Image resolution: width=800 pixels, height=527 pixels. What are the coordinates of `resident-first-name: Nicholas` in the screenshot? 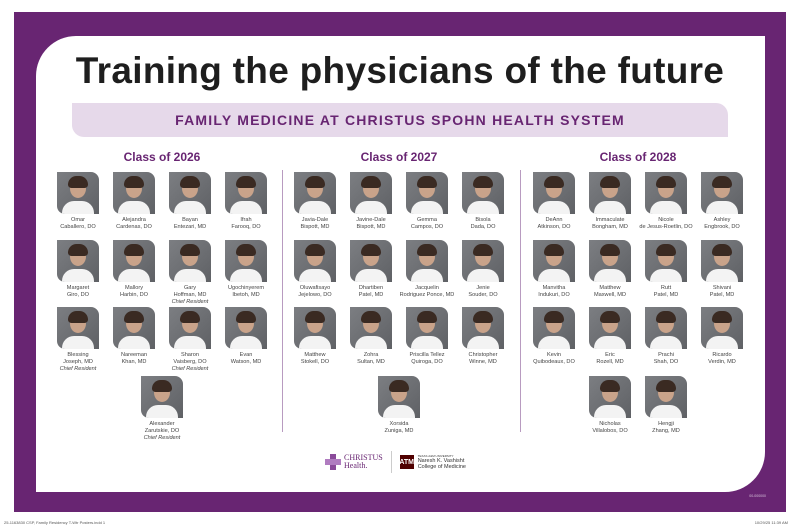 It's located at (610, 424).